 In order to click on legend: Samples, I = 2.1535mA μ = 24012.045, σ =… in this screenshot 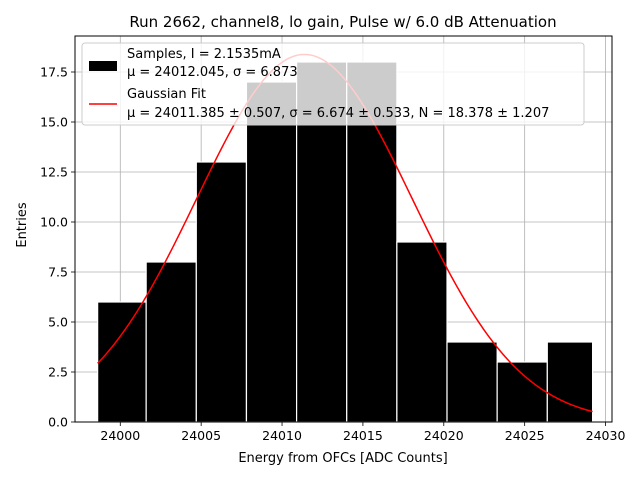, I will do `click(333, 84)`.